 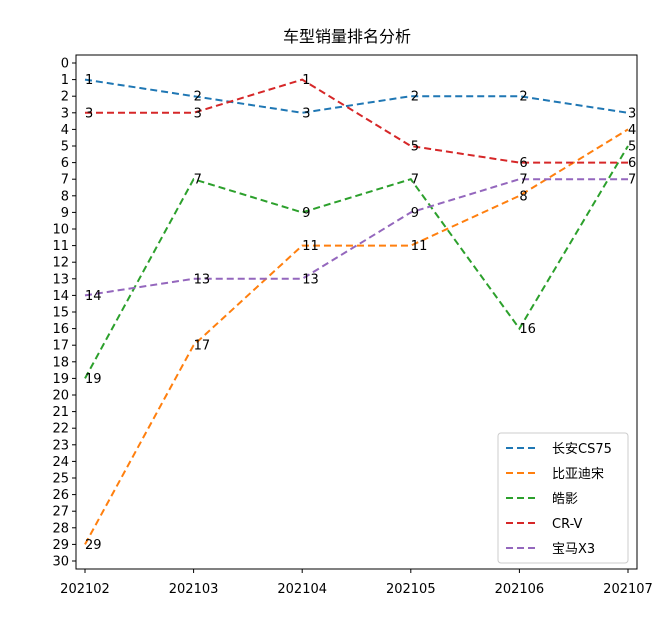 I want to click on y-tick-label: 27, so click(x=60, y=512).